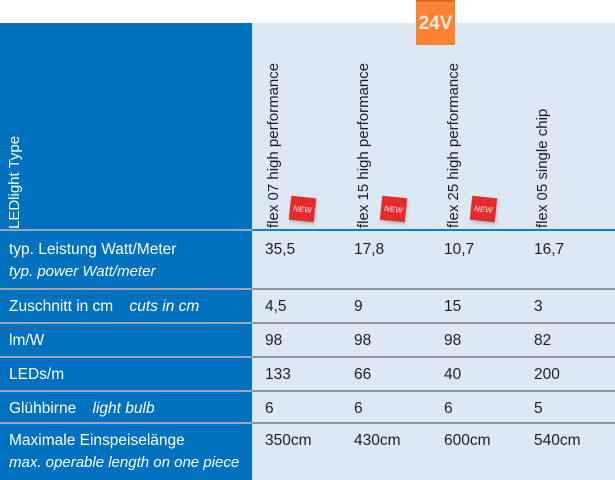 The height and width of the screenshot is (480, 615). Describe the element at coordinates (547, 374) in the screenshot. I see `cell-value: 200` at that location.